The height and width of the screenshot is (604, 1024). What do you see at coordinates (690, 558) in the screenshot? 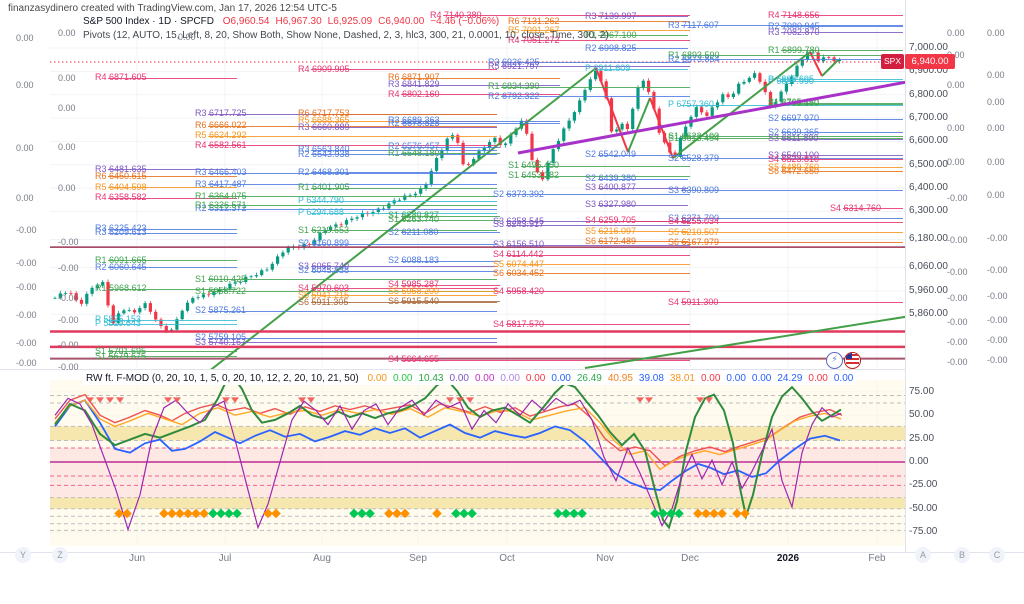
I see `month-label: Dec` at bounding box center [690, 558].